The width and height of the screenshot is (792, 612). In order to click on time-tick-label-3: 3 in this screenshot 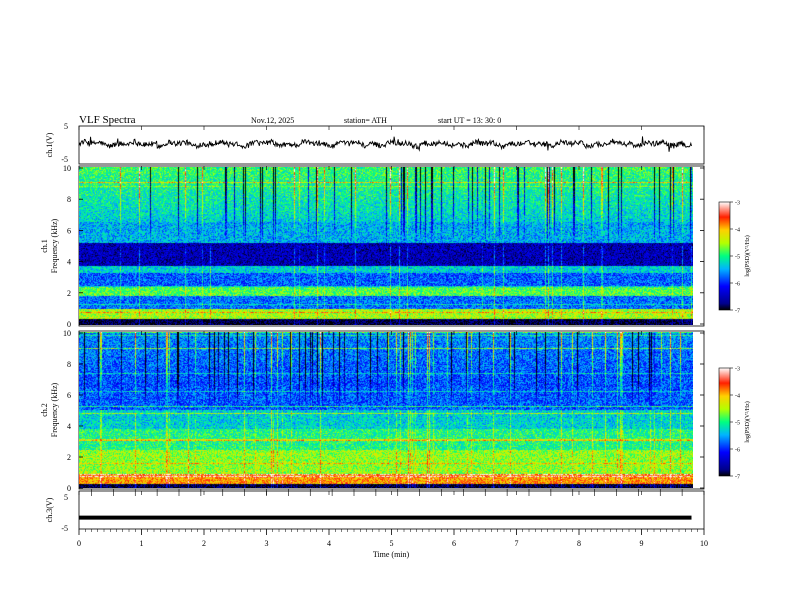, I will do `click(267, 543)`.